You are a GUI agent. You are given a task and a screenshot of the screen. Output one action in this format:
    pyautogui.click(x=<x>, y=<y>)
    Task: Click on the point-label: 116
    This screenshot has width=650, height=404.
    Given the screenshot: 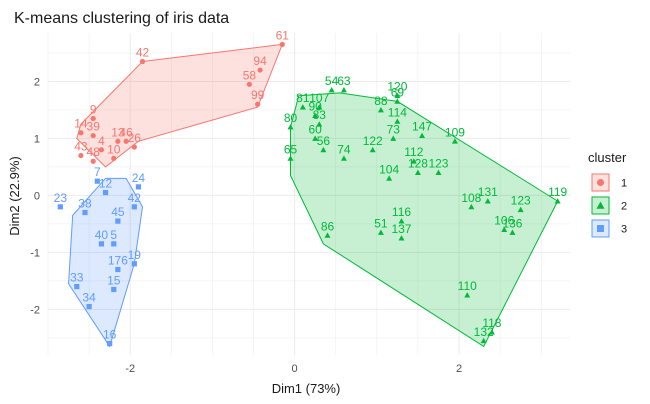 What is the action you would take?
    pyautogui.click(x=401, y=212)
    